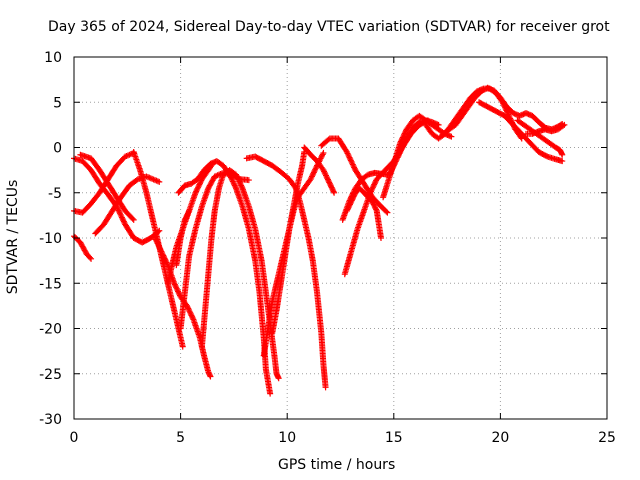 Image resolution: width=640 pixels, height=480 pixels. I want to click on y-tick-label: 10, so click(53, 58).